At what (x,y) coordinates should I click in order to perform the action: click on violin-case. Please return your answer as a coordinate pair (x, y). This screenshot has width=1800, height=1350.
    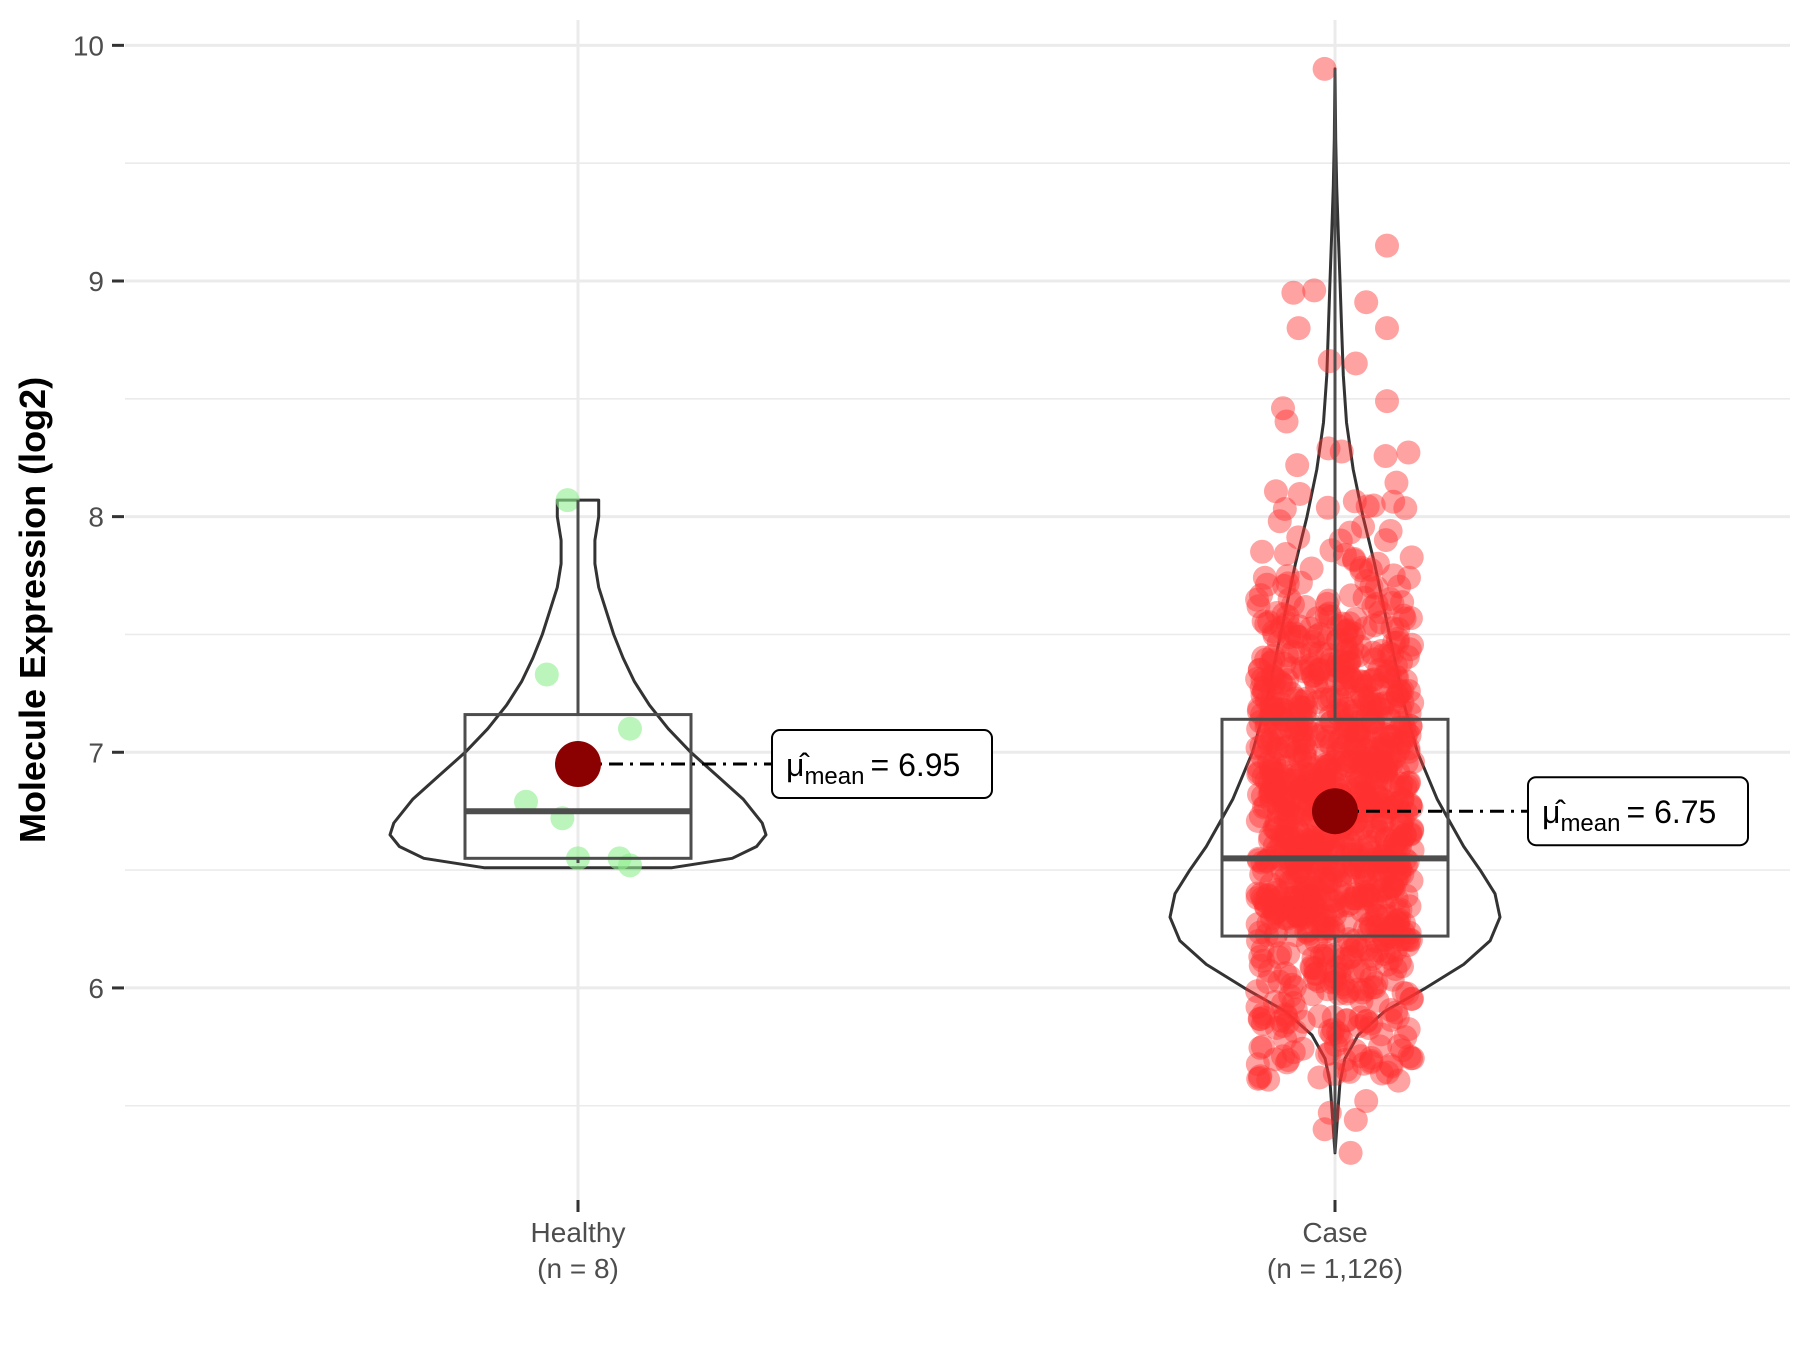
    Looking at the image, I should click on (1335, 611).